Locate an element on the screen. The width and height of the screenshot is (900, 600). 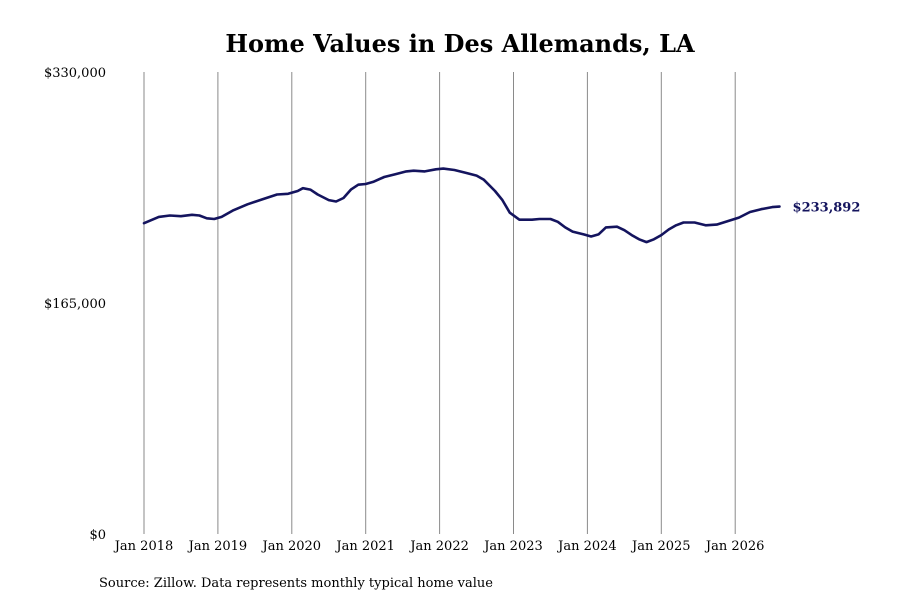
x-tick-label-3: Jan 2021 is located at coordinates (364, 546).